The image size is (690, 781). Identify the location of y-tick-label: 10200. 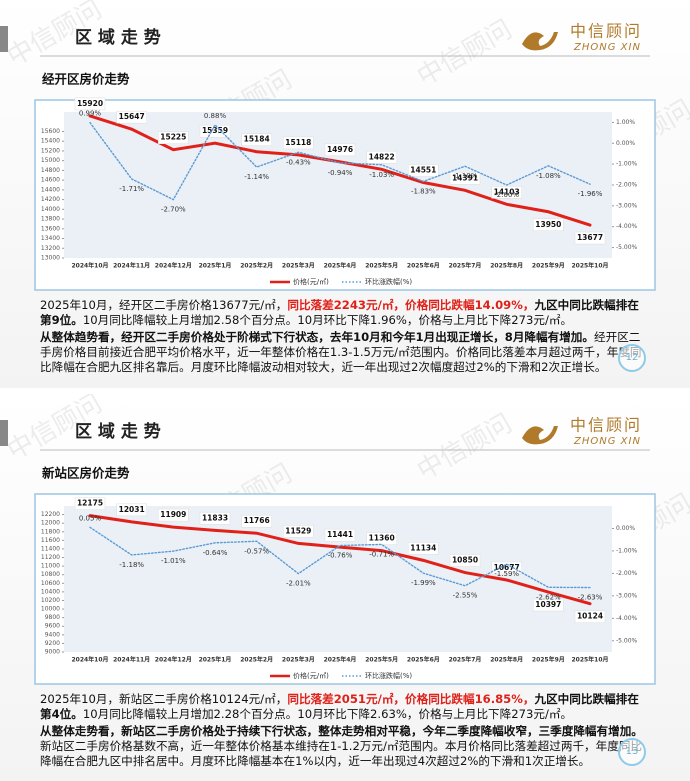
(50, 600).